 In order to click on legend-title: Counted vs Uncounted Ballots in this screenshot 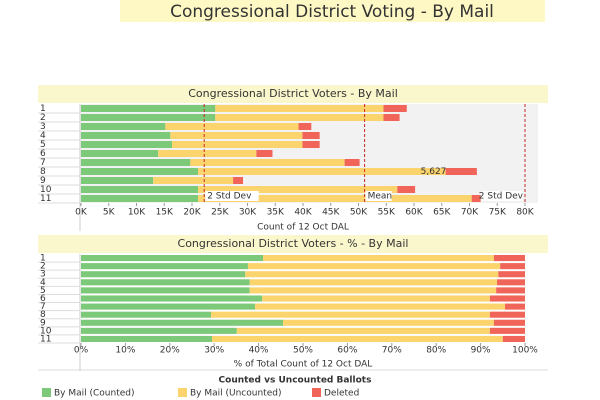, I will do `click(295, 381)`.